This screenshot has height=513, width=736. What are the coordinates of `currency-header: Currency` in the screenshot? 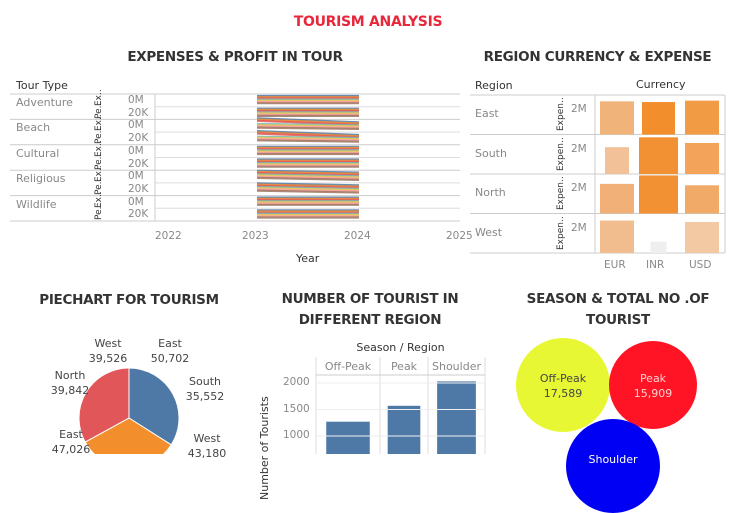 It's located at (661, 84).